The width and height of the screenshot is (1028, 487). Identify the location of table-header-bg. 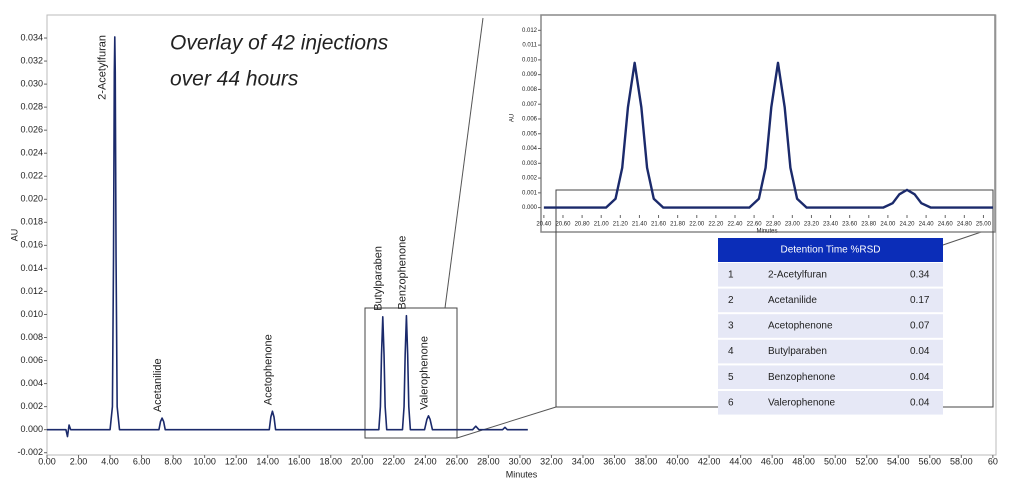
(830, 250).